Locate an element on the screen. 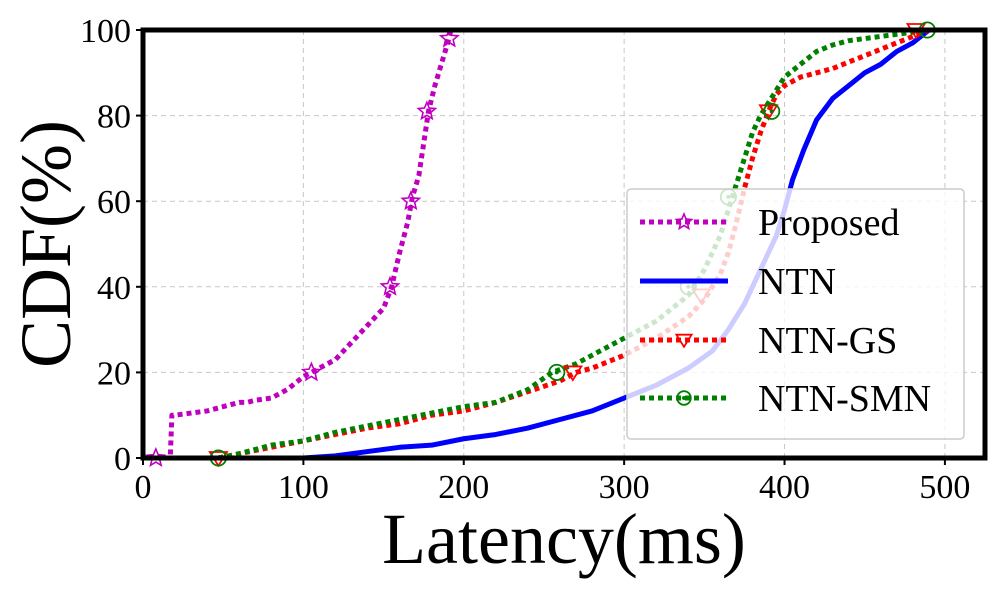  x-tick-label-100: 100 is located at coordinates (303, 487).